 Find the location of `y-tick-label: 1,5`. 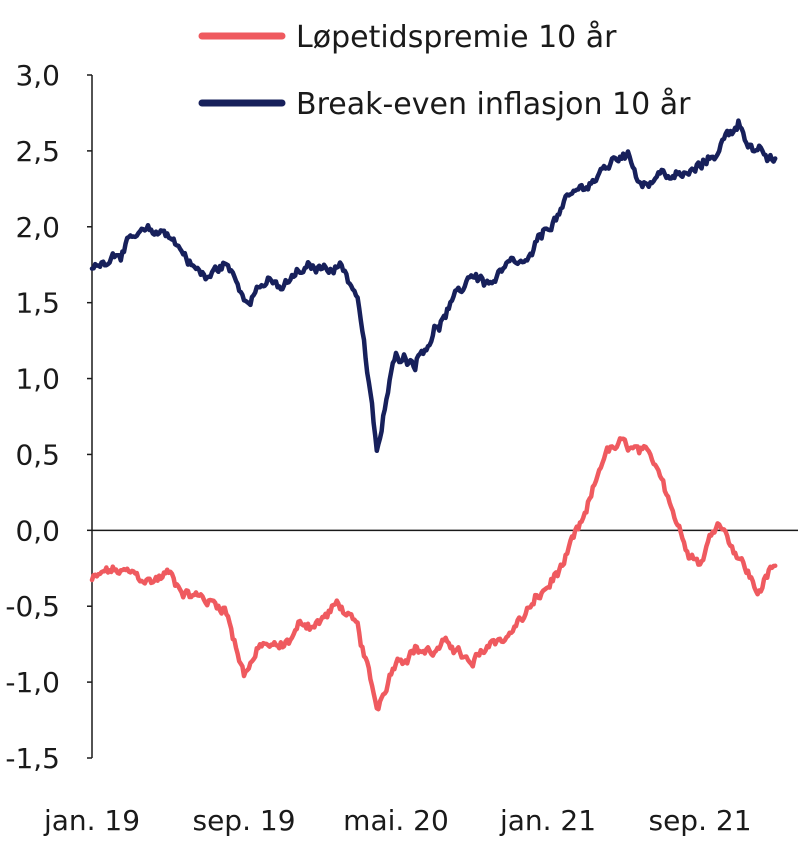

y-tick-label: 1,5 is located at coordinates (37, 303).